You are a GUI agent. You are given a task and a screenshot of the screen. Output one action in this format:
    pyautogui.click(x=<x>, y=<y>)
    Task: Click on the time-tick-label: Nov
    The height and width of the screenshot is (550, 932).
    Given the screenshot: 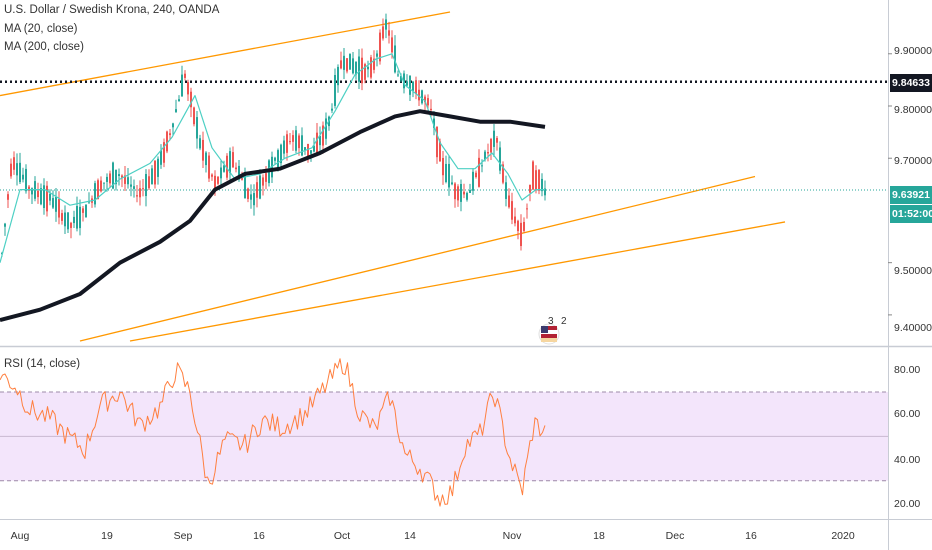 What is the action you would take?
    pyautogui.click(x=512, y=536)
    